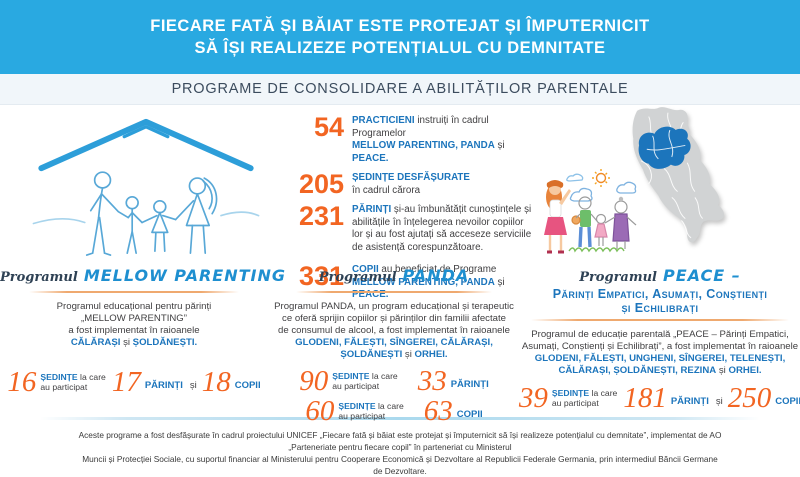 This screenshot has width=800, height=477. What do you see at coordinates (596, 250) in the screenshot?
I see `grass-icon` at bounding box center [596, 250].